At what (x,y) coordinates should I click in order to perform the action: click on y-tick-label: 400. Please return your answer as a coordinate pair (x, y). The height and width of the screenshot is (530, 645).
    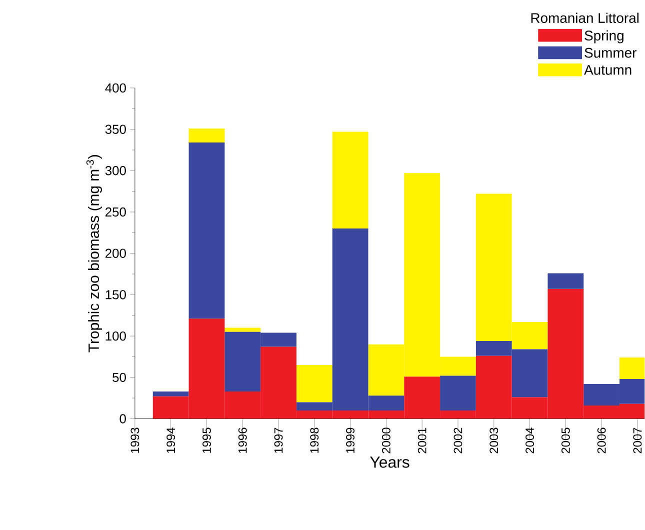
    Looking at the image, I should click on (115, 88).